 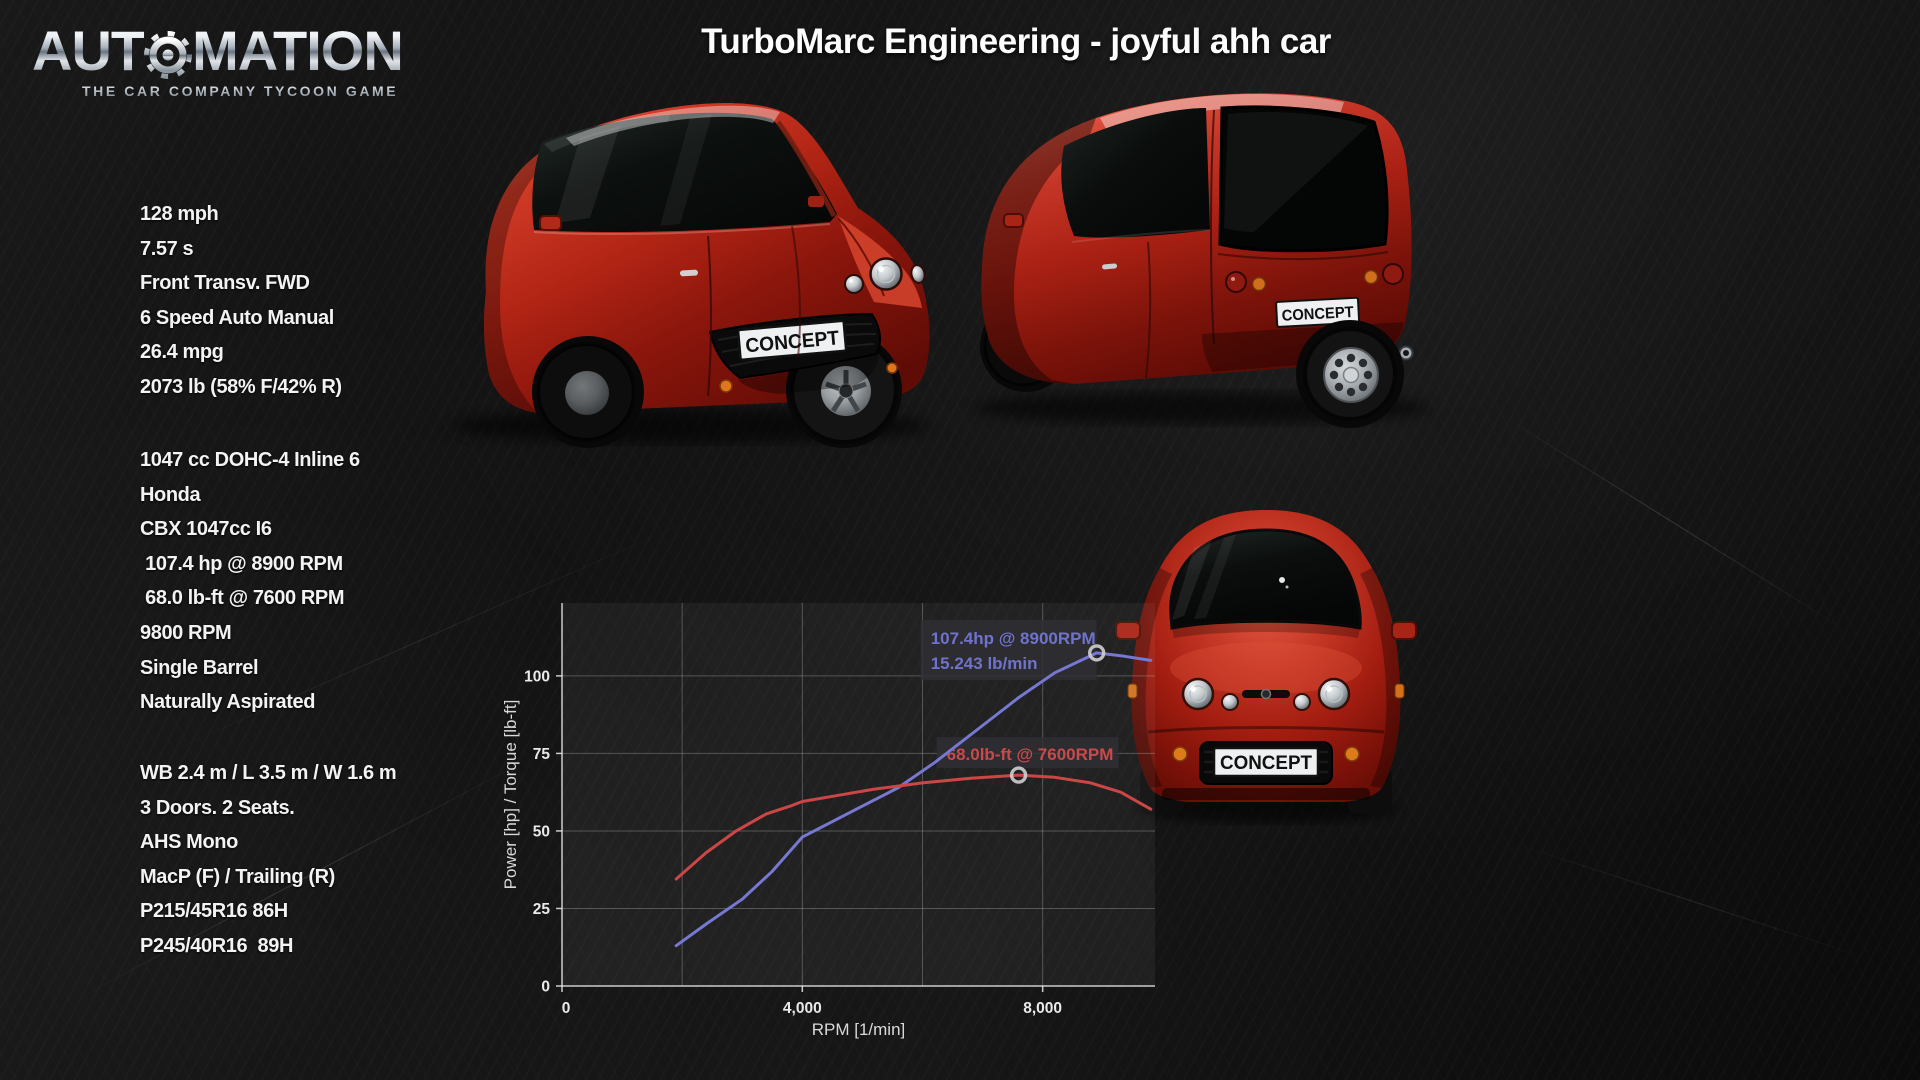 I want to click on rear-window-reflection, so click(x=1296, y=171).